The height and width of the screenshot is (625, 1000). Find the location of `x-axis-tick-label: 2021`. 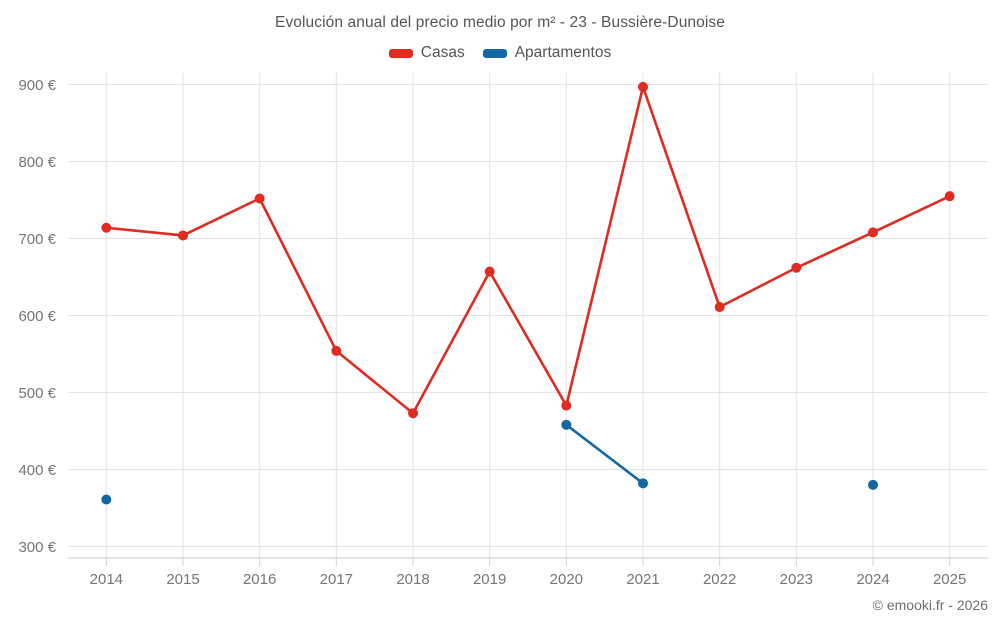

x-axis-tick-label: 2021 is located at coordinates (642, 579).